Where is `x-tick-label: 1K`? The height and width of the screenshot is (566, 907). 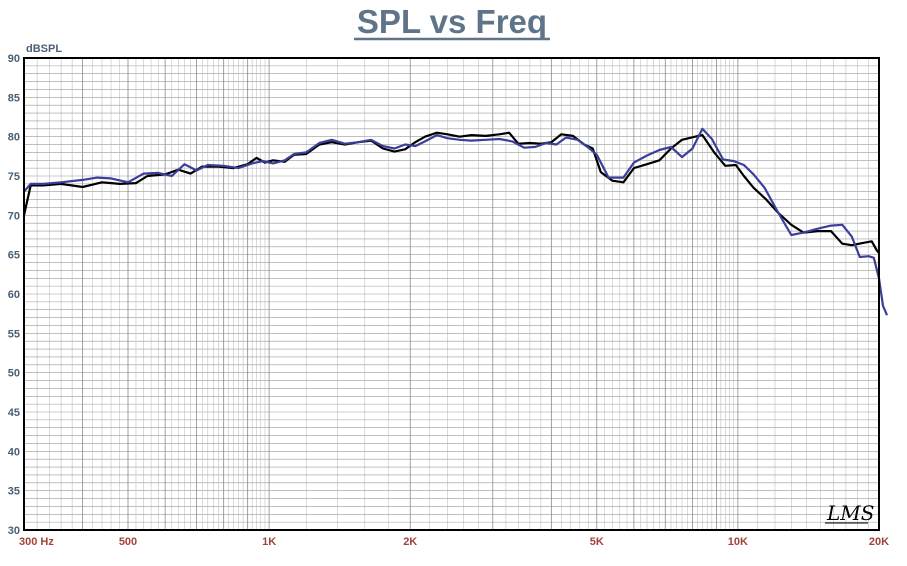
x-tick-label: 1K is located at coordinates (269, 542).